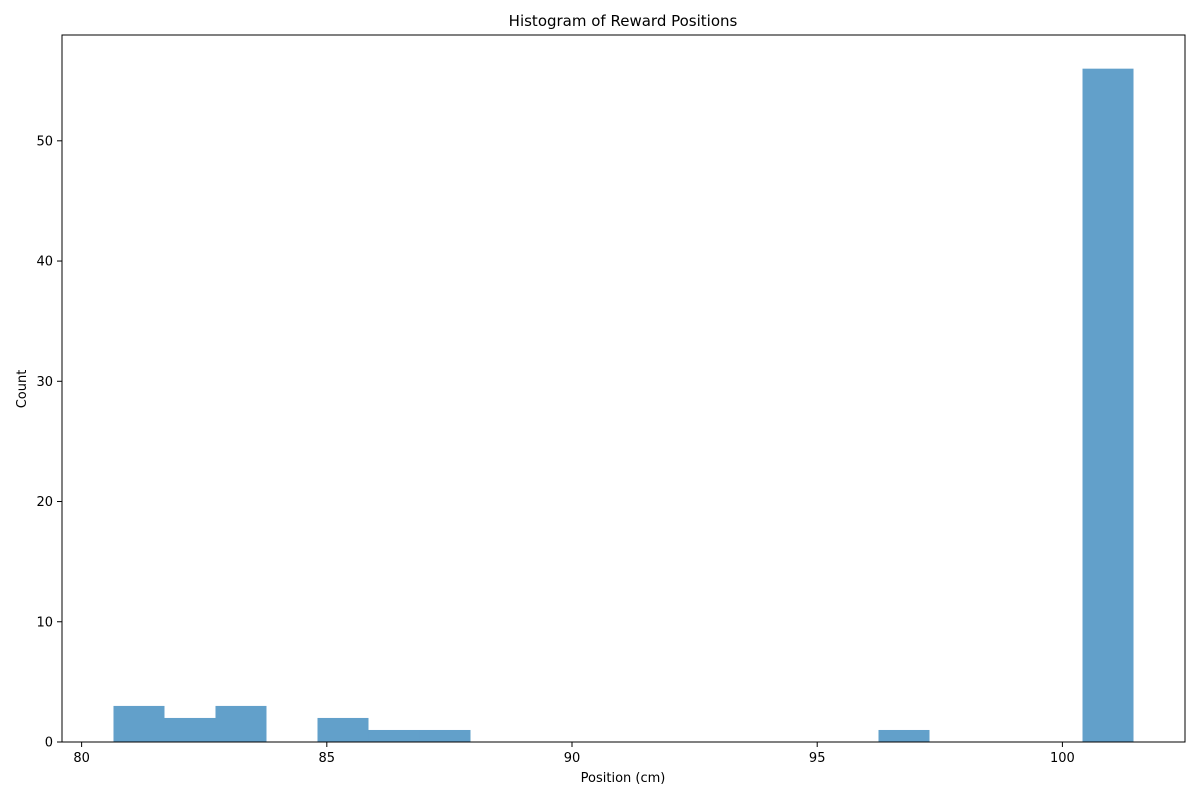 This screenshot has width=1200, height=800. Describe the element at coordinates (44, 141) in the screenshot. I see `y-tick-label: 50` at that location.